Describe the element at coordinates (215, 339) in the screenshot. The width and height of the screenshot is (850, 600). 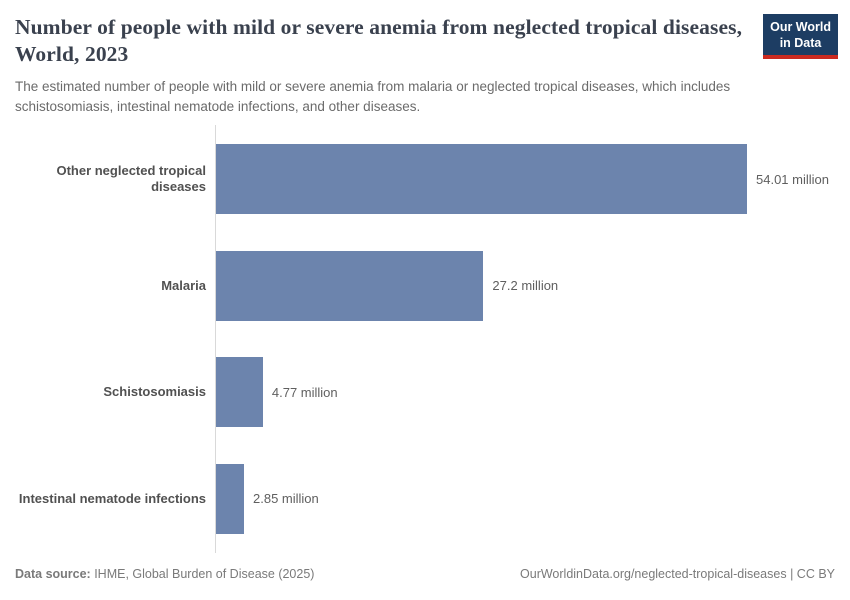
I see `y-axis-line` at that location.